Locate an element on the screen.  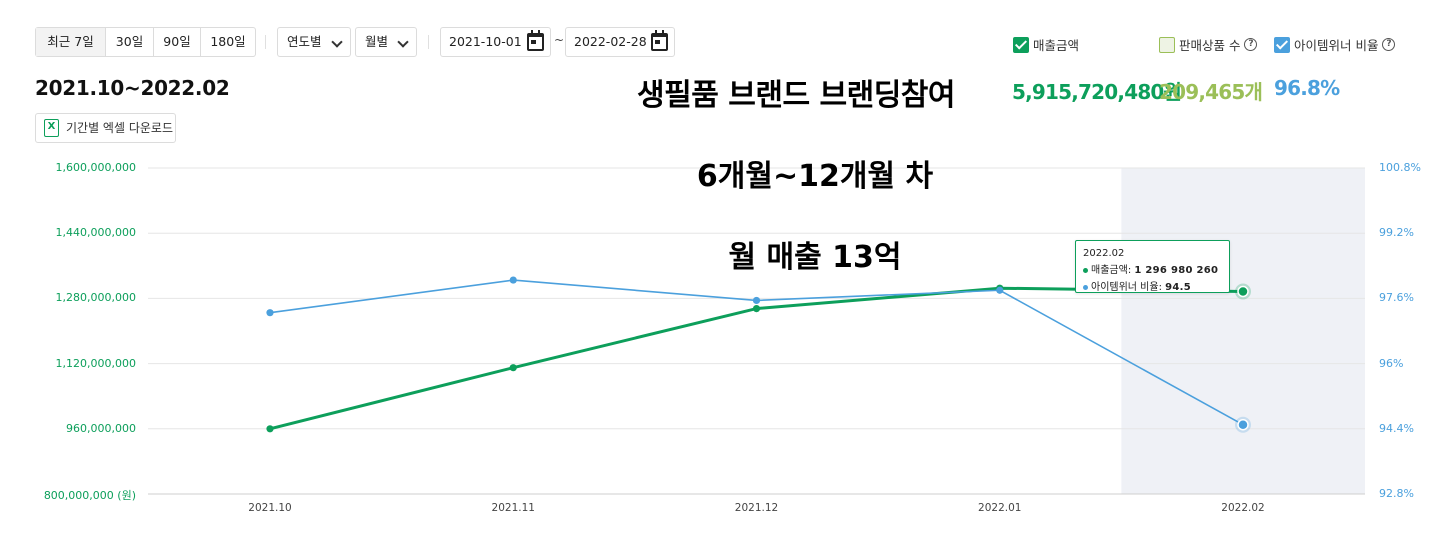
y-left-tick-label: 800,000,000 (원) is located at coordinates (89, 495).